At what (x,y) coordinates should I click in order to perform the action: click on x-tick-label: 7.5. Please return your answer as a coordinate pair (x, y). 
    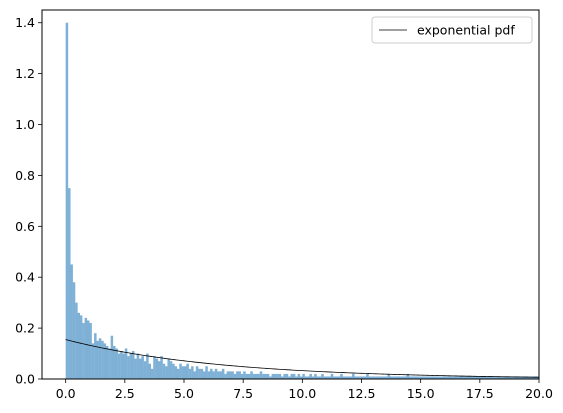
    Looking at the image, I should click on (243, 393).